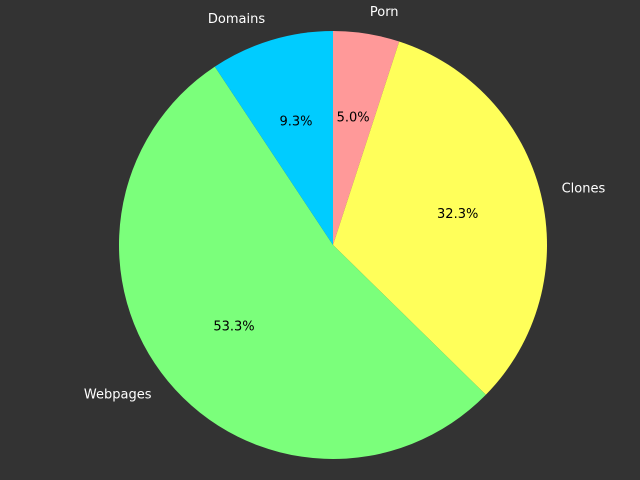 This screenshot has height=480, width=640. Describe the element at coordinates (118, 394) in the screenshot. I see `slice-label-webpages: Webpages` at that location.